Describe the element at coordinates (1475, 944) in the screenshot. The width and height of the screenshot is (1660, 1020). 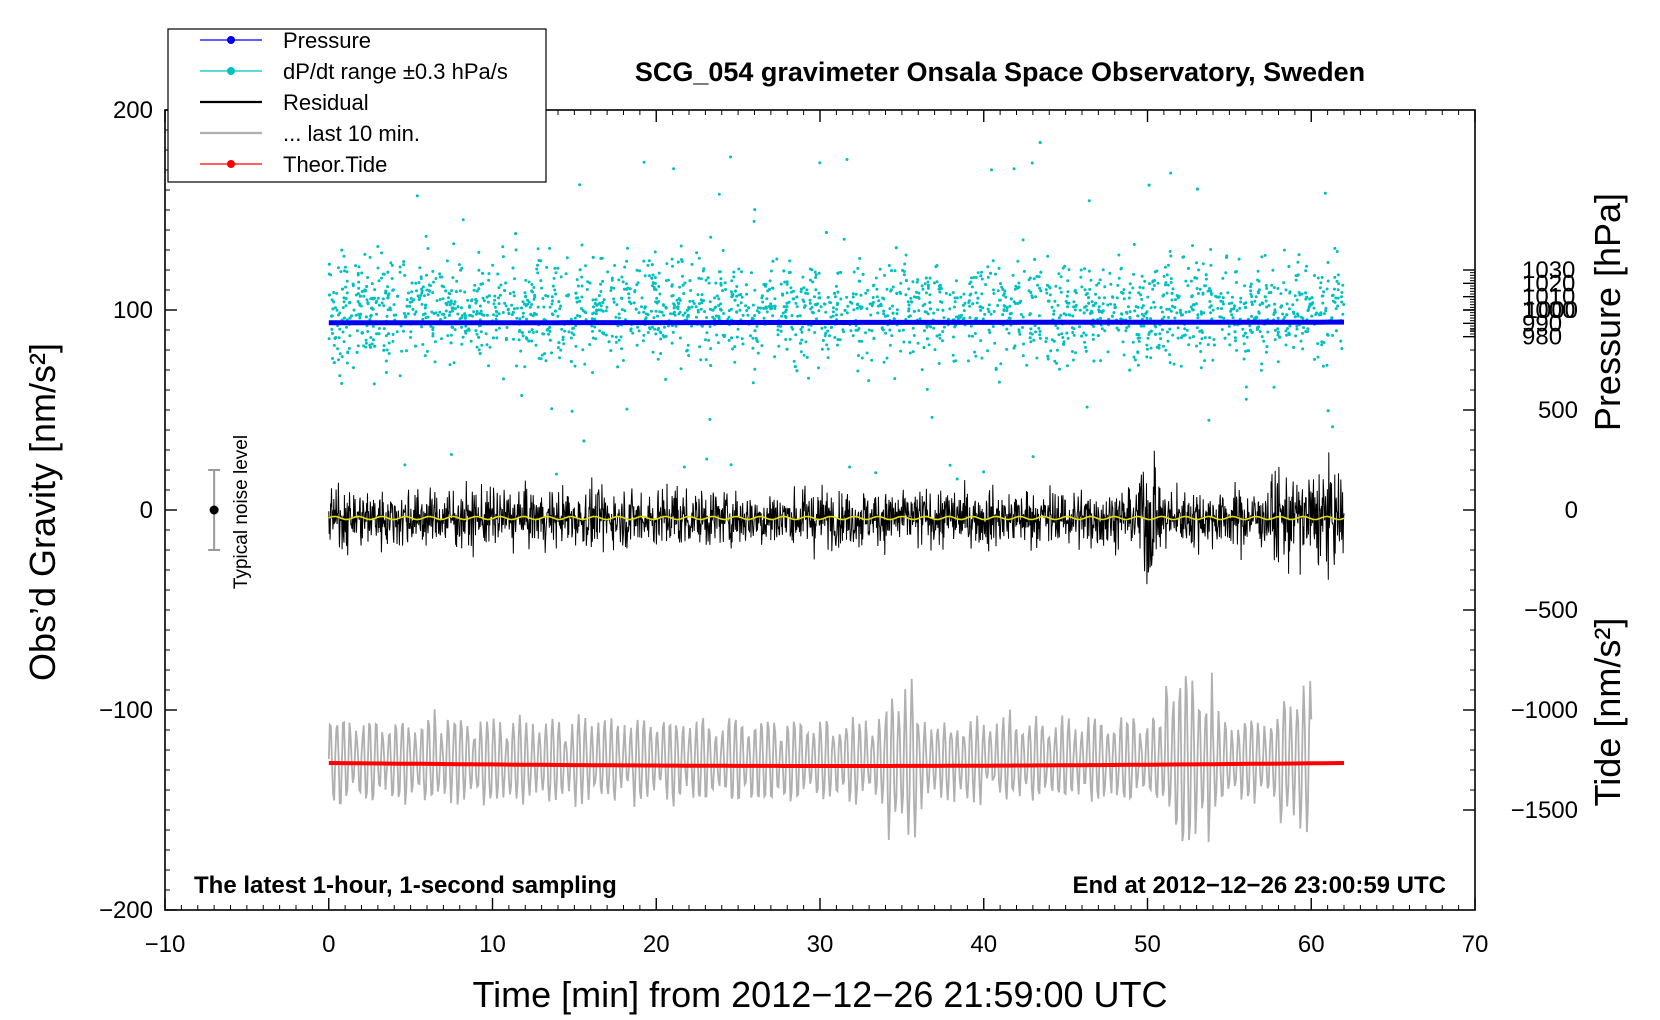
I see `x-tick-label: 70` at that location.